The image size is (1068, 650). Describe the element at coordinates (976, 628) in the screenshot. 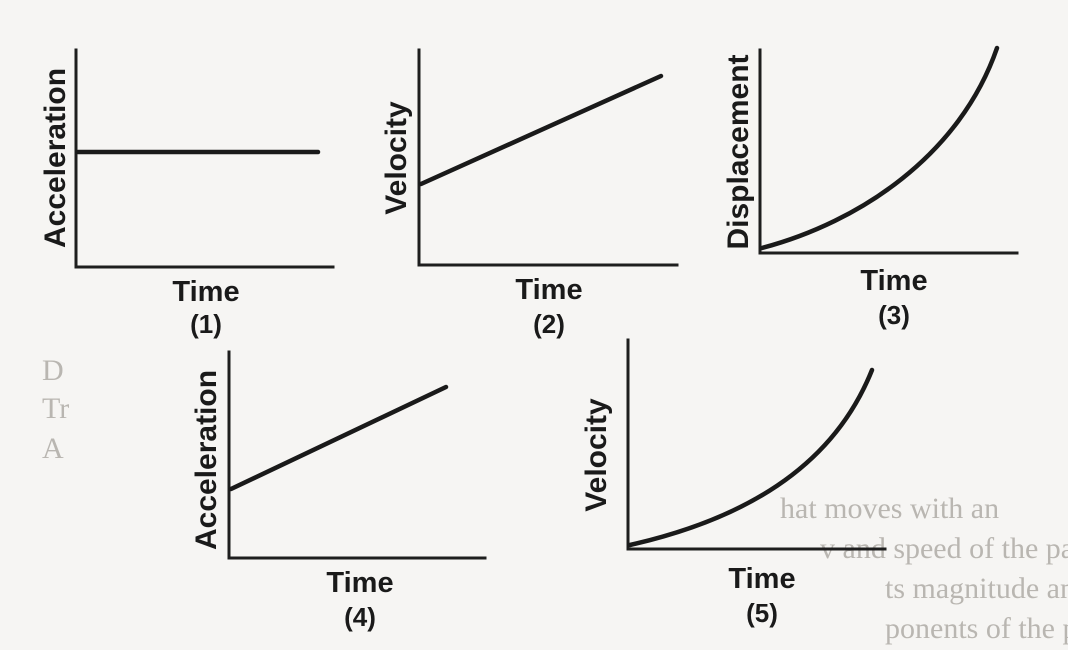

I see `background-text-line: ponents of the p` at that location.